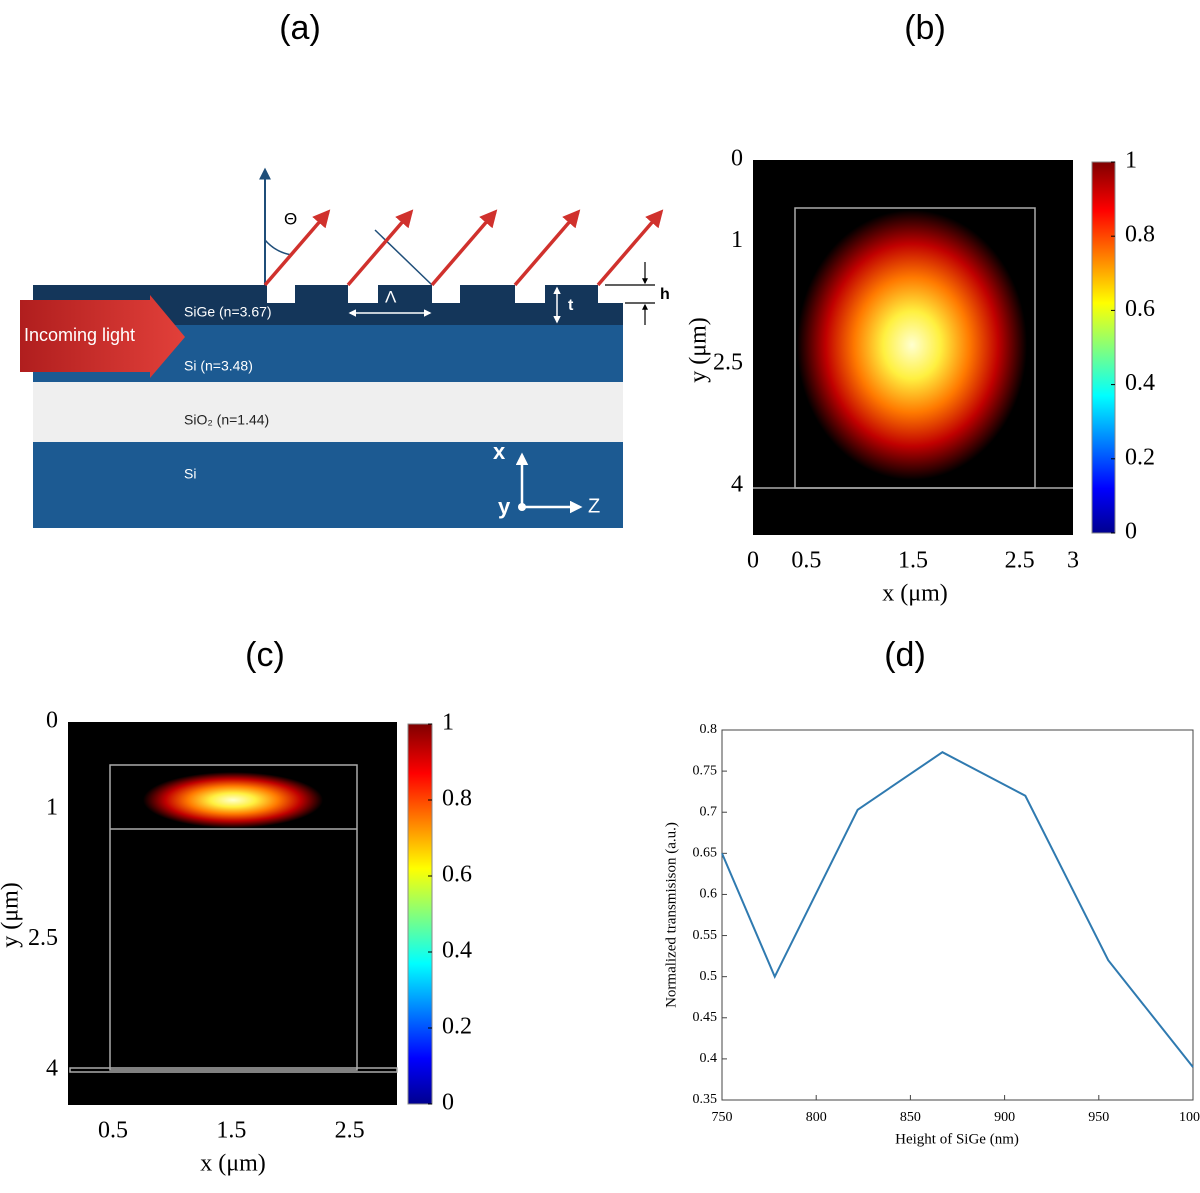 The height and width of the screenshot is (1193, 1200). Describe the element at coordinates (571, 305) in the screenshot. I see `t-label: t` at that location.